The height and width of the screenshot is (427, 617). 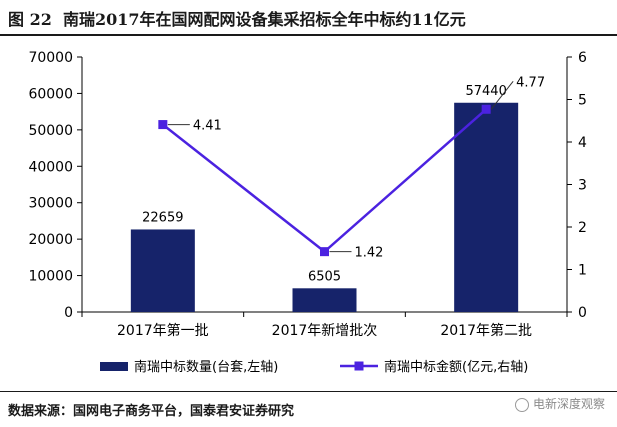 I want to click on y-left-tick-label: 50000, so click(x=50, y=131).